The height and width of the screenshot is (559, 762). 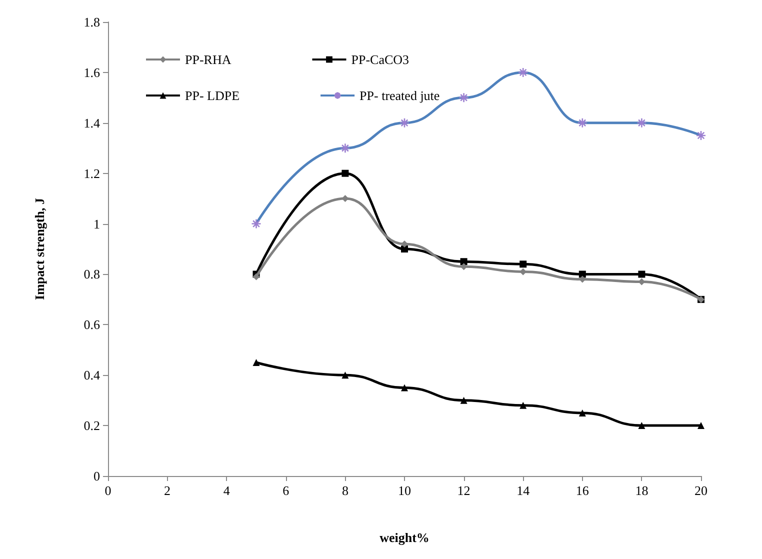 I want to click on x-tick-label: 6, so click(x=286, y=490).